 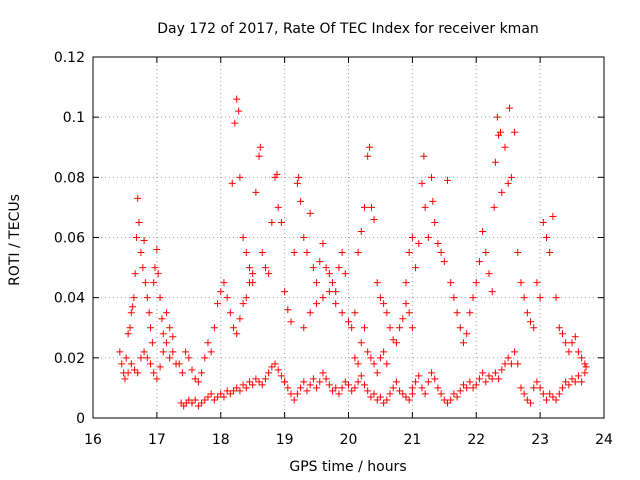 I want to click on y-tick-label: 0.08, so click(x=69, y=178).